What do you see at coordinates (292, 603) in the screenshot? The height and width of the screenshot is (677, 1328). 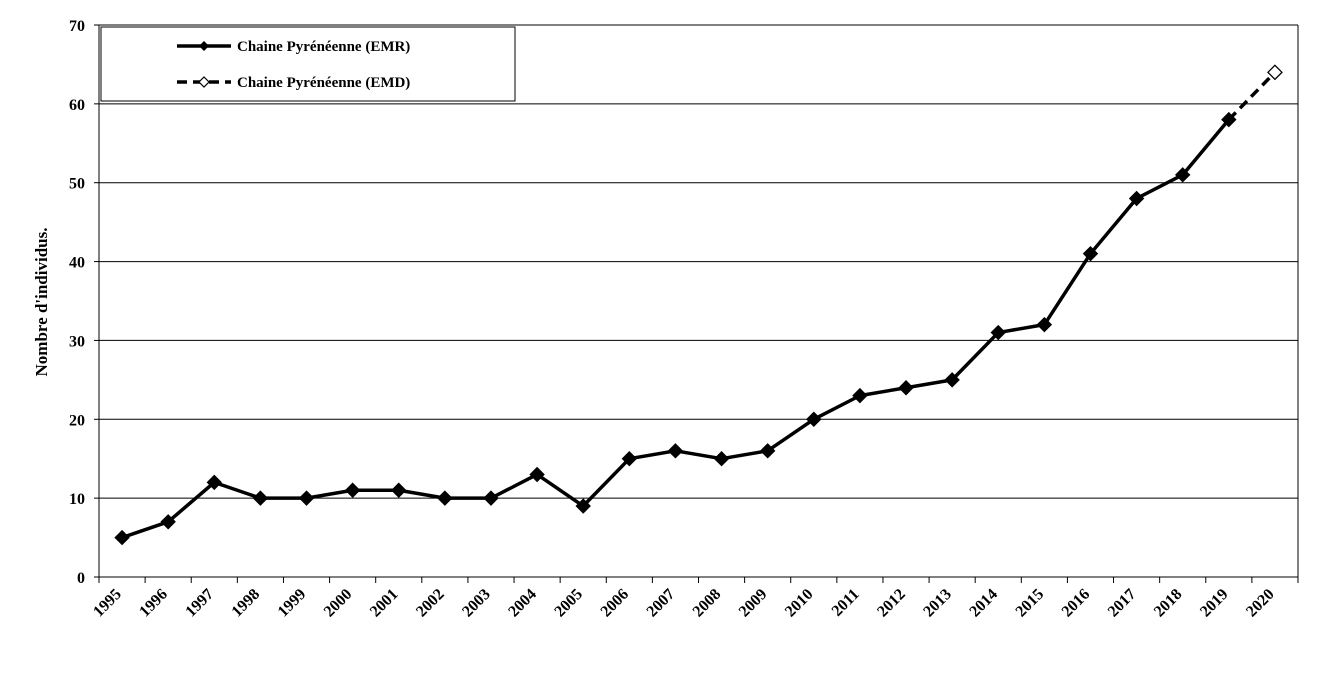 I see `x-tick-label: 1999` at bounding box center [292, 603].